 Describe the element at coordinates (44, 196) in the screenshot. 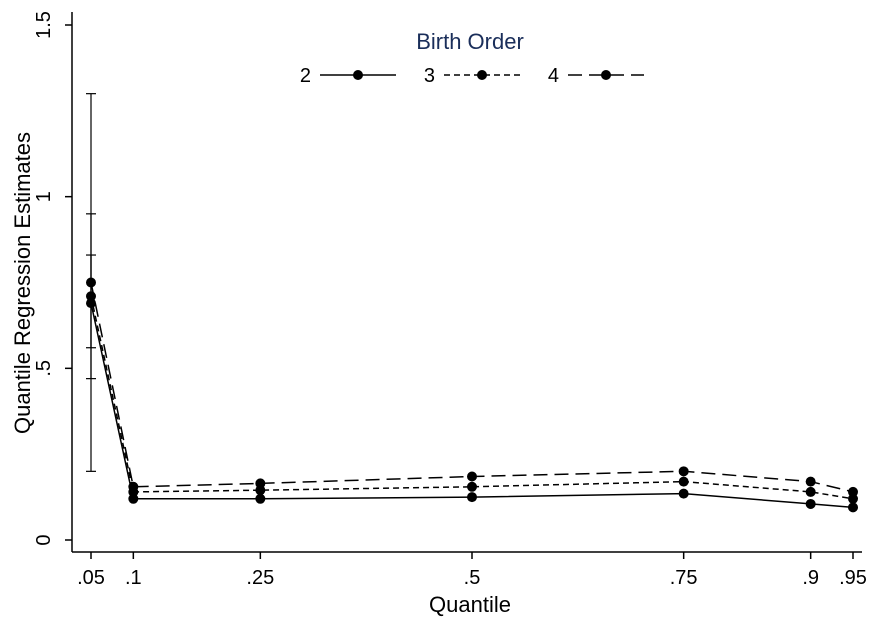

I see `y-tick-label: 1` at that location.